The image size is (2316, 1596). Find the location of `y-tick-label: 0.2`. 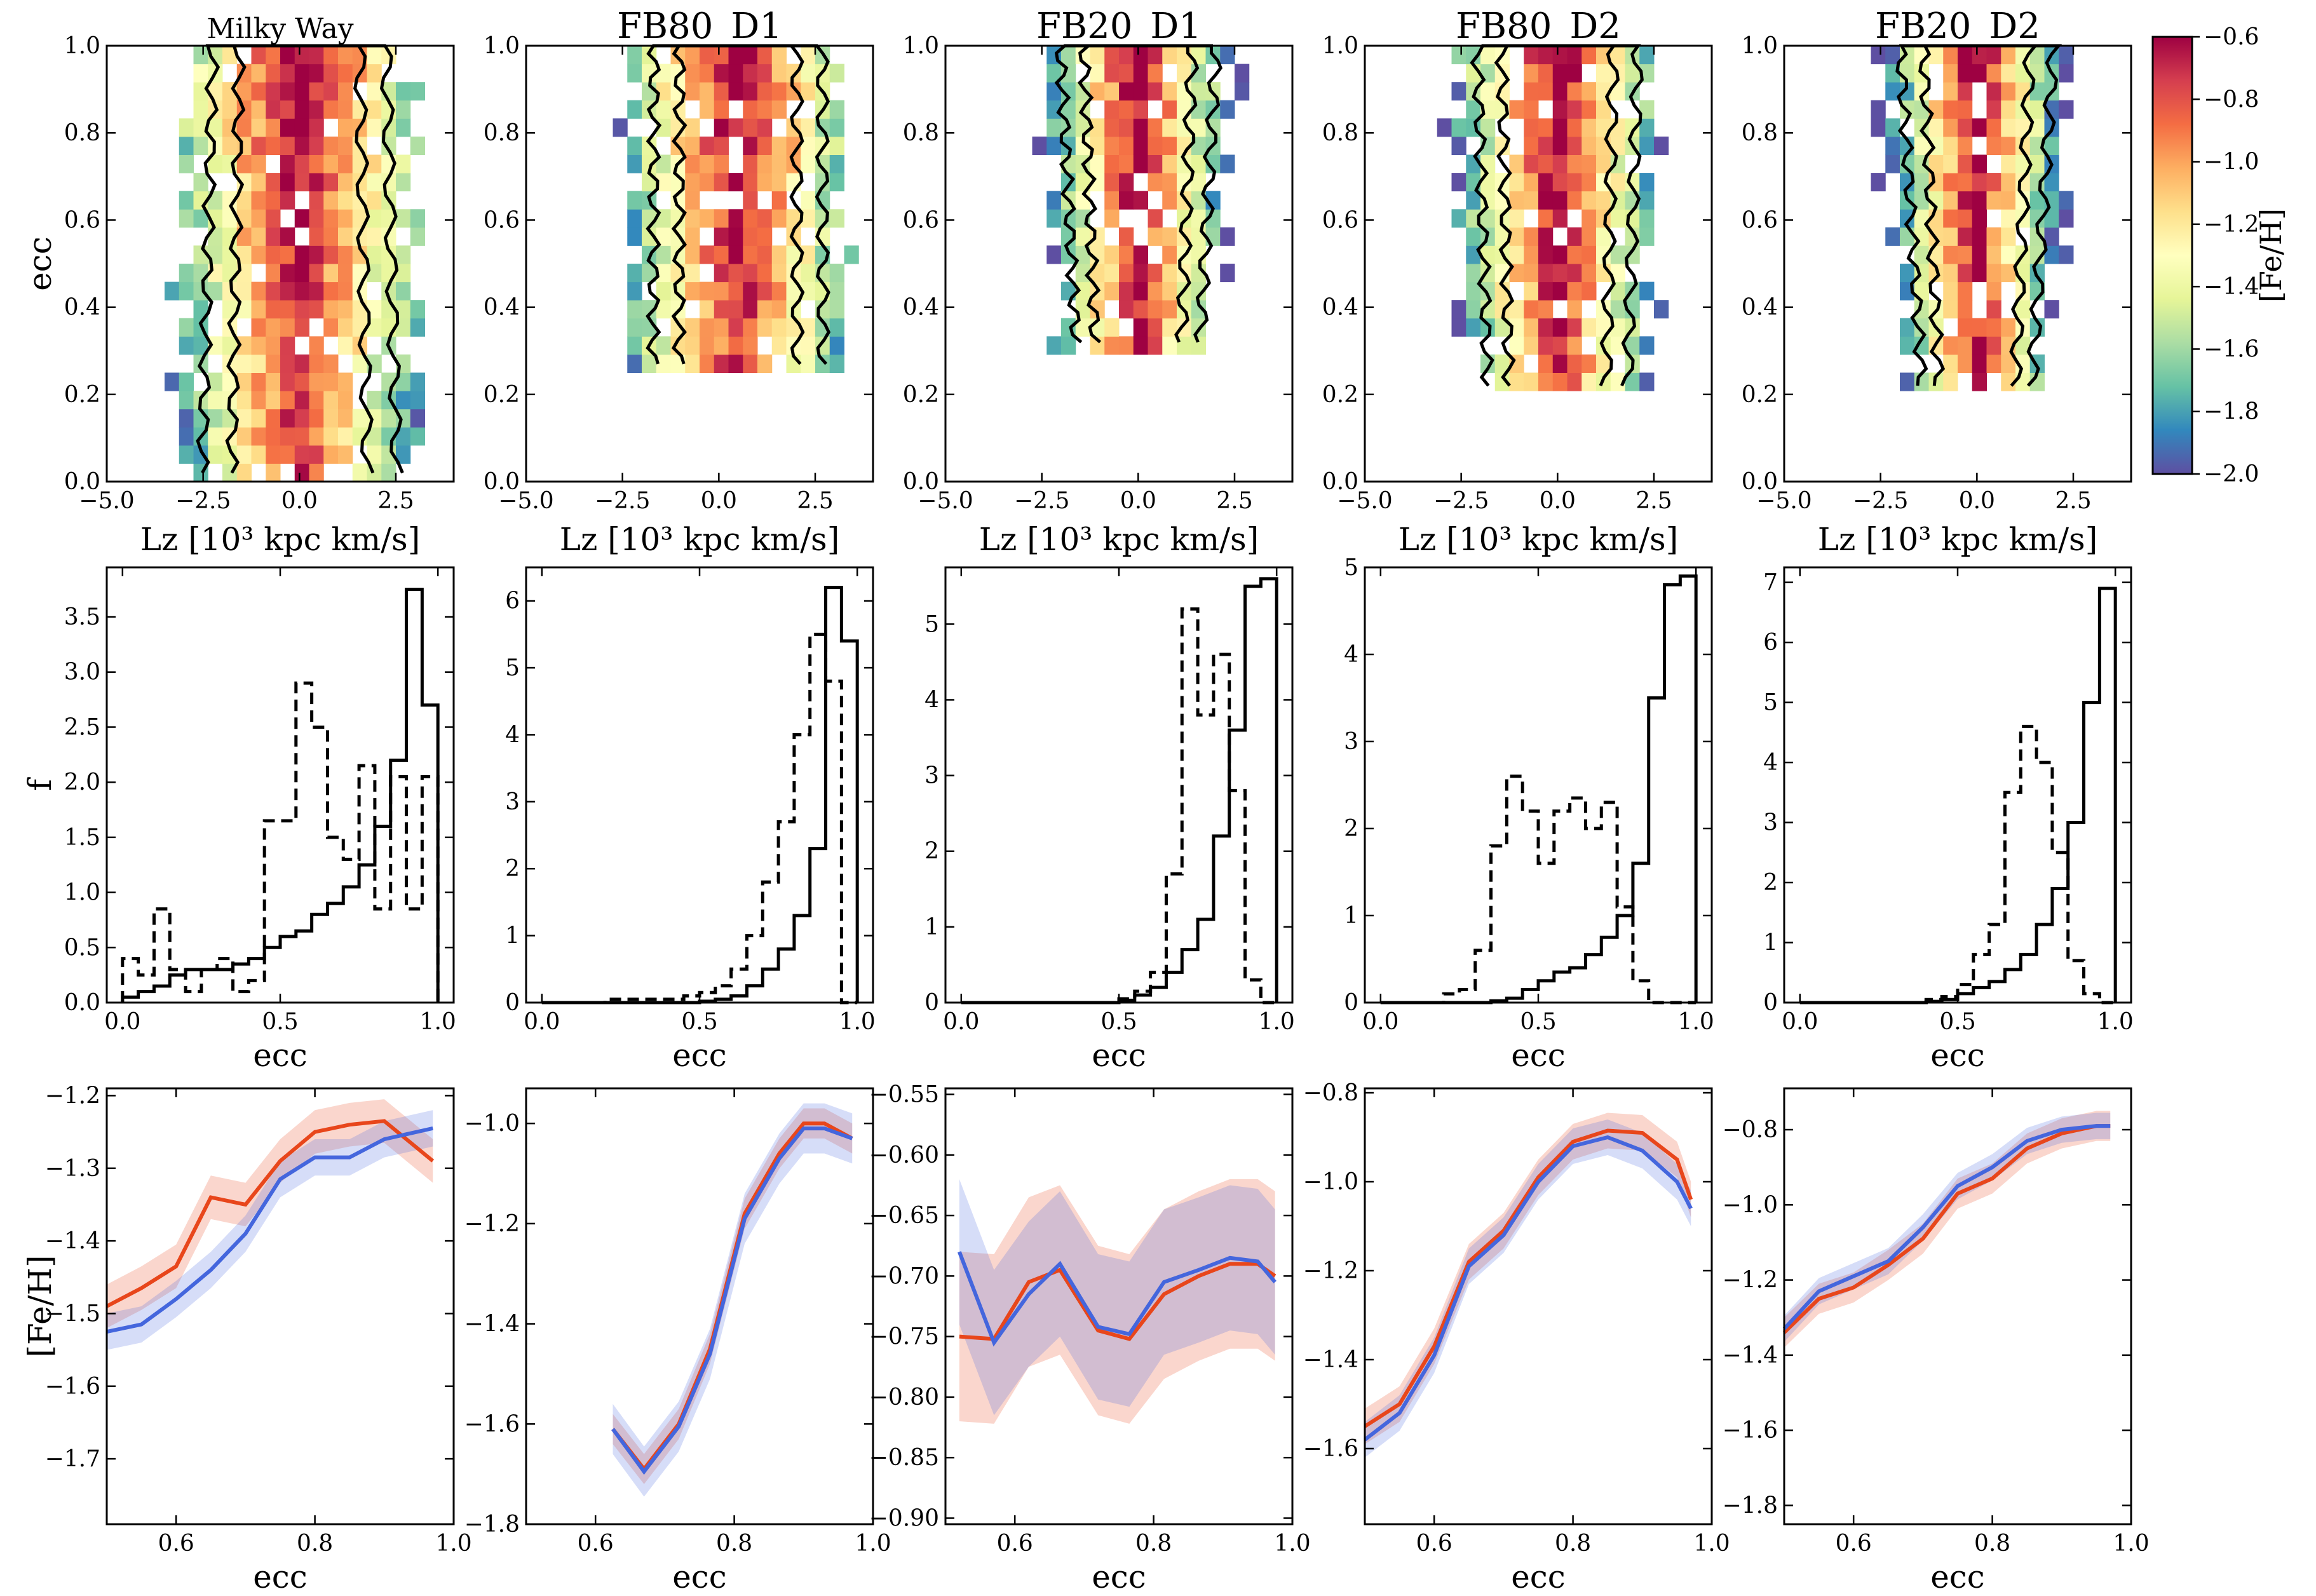

y-tick-label: 0.2 is located at coordinates (1340, 395).